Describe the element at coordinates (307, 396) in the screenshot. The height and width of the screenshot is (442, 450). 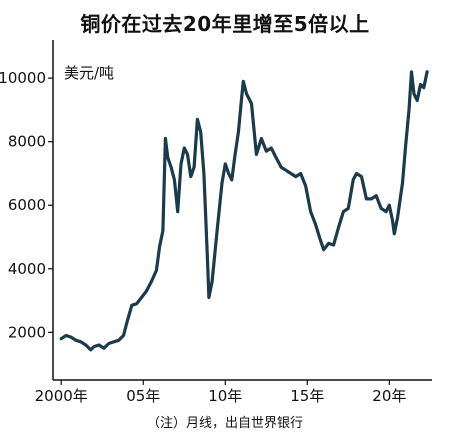
I see `x-tick-label: 15年` at that location.